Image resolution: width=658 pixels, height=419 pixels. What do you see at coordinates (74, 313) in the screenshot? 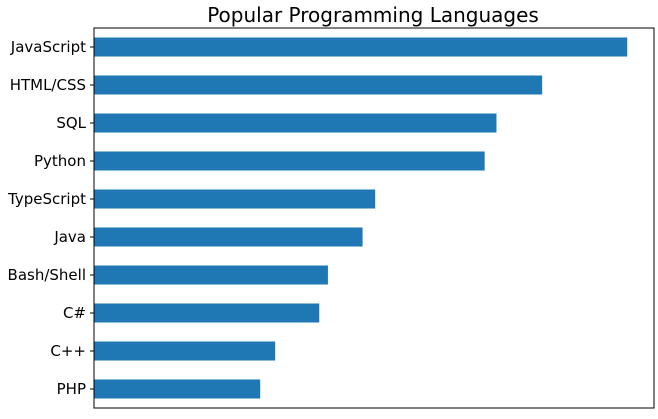
I see `category-label-c: C#` at bounding box center [74, 313].